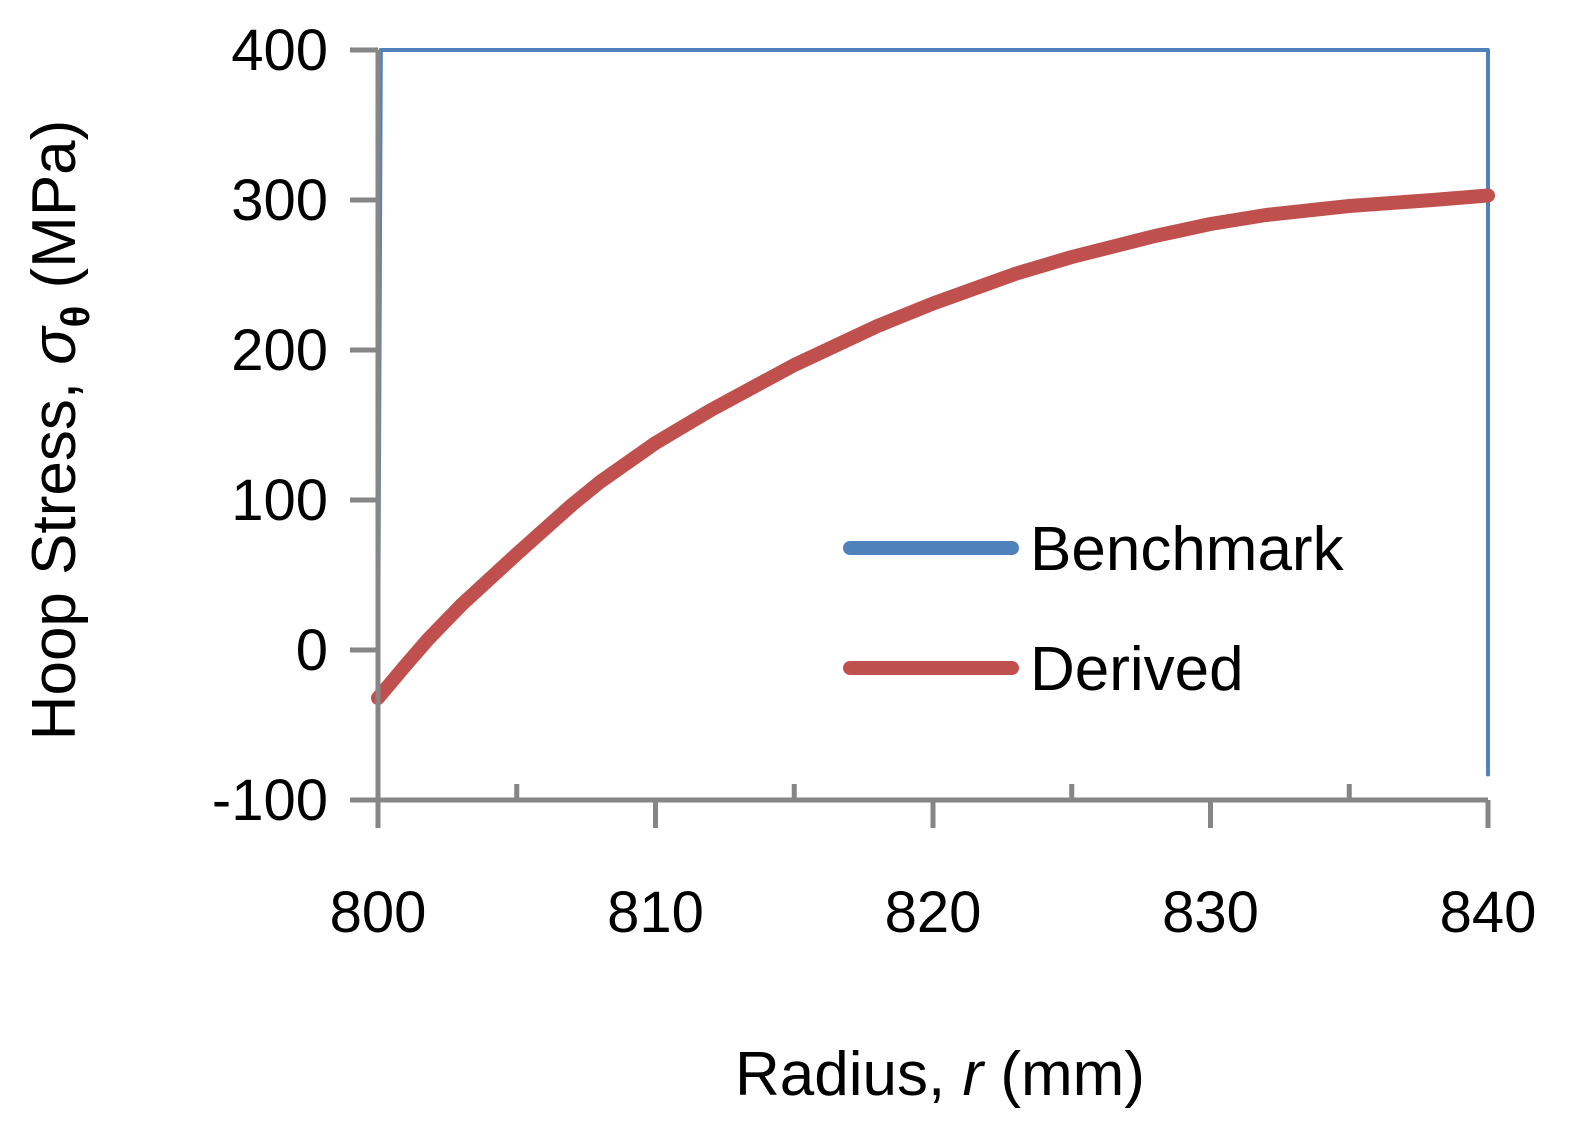  What do you see at coordinates (54, 553) in the screenshot?
I see `y-axis-title-prefix: Hoop Stress,` at bounding box center [54, 553].